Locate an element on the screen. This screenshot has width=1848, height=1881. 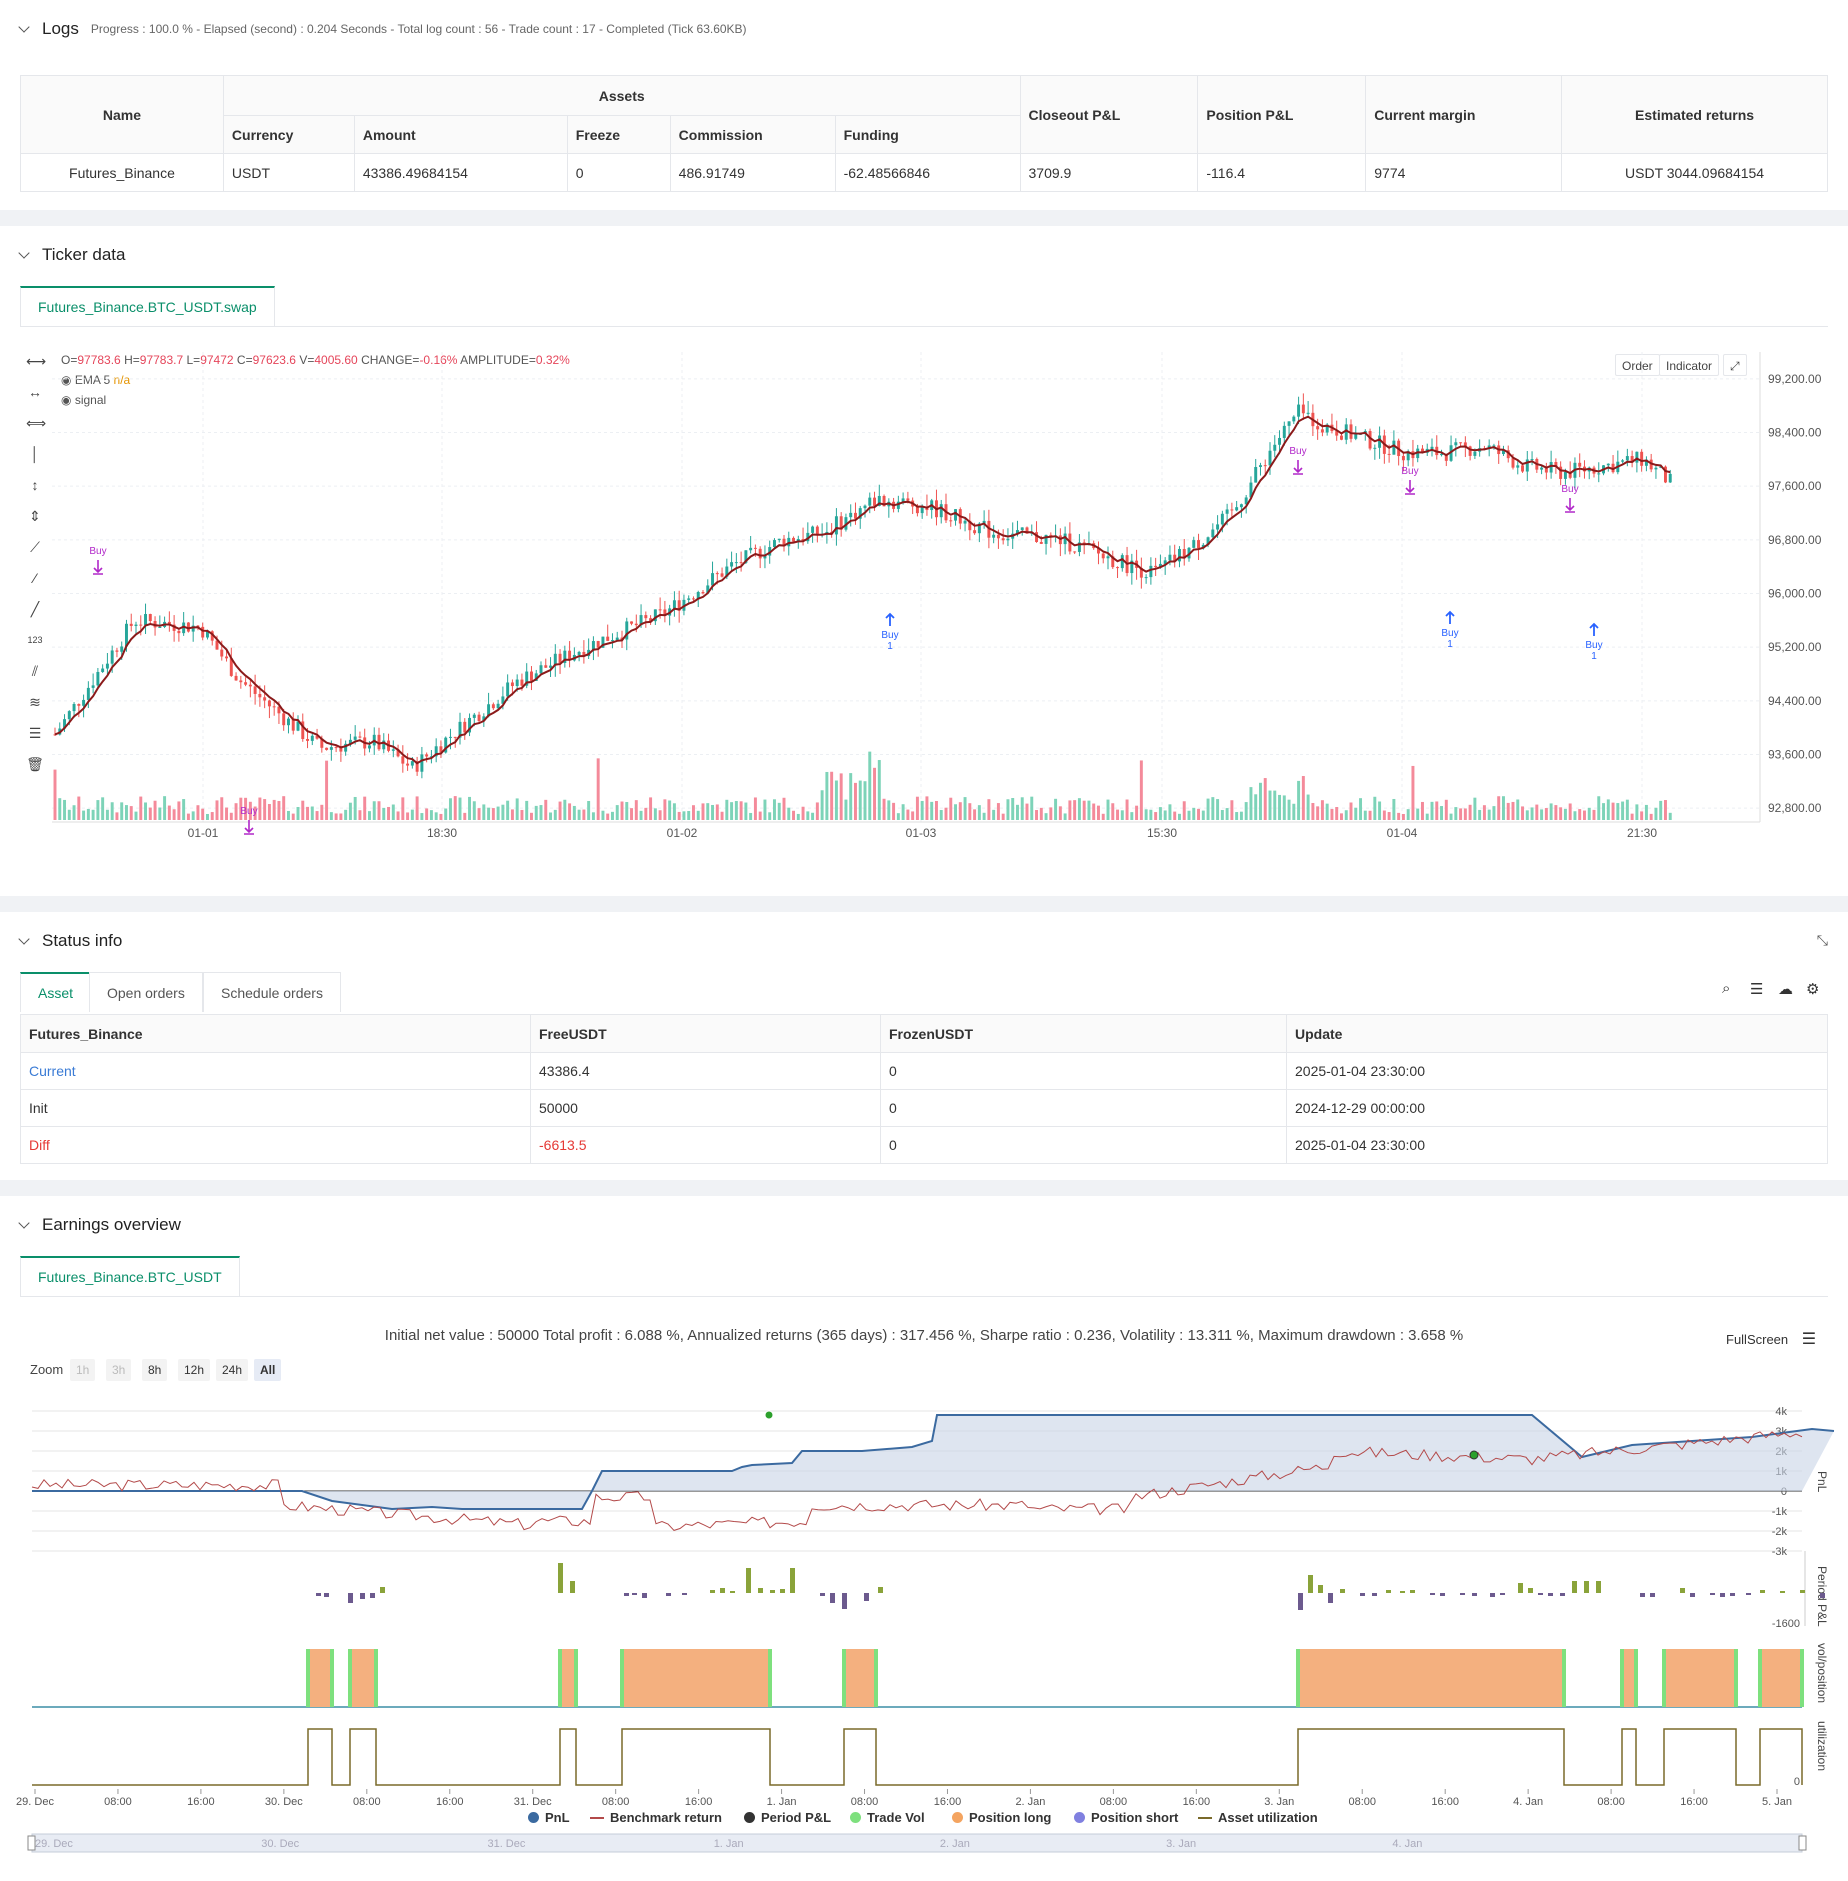
indicator-button: Indicator is located at coordinates (1689, 365).